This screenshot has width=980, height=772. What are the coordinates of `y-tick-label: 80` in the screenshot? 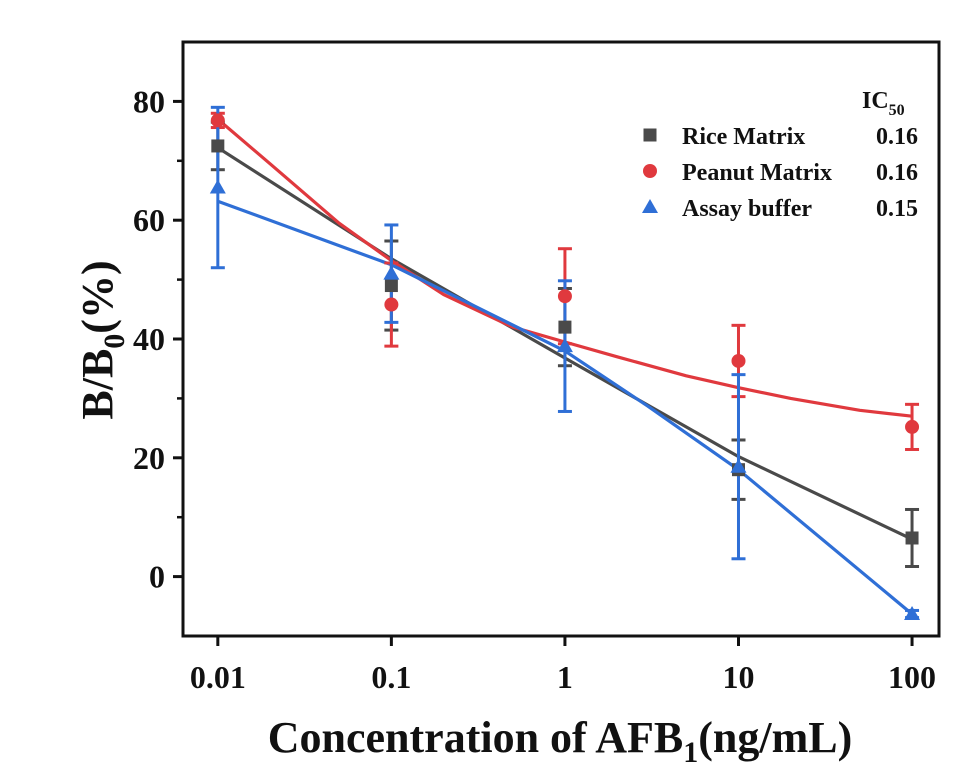 It's located at (149, 101).